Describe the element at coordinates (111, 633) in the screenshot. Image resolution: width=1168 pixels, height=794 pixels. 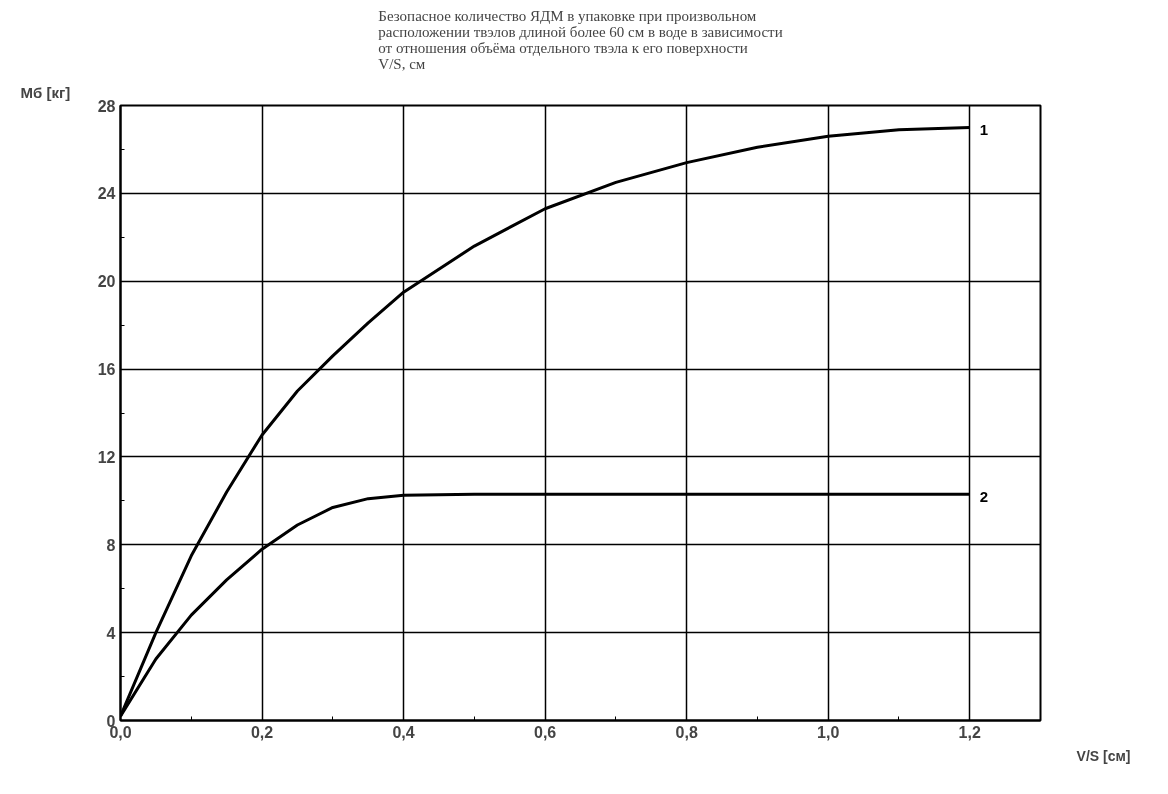
I see `y-tick-label: 4` at that location.